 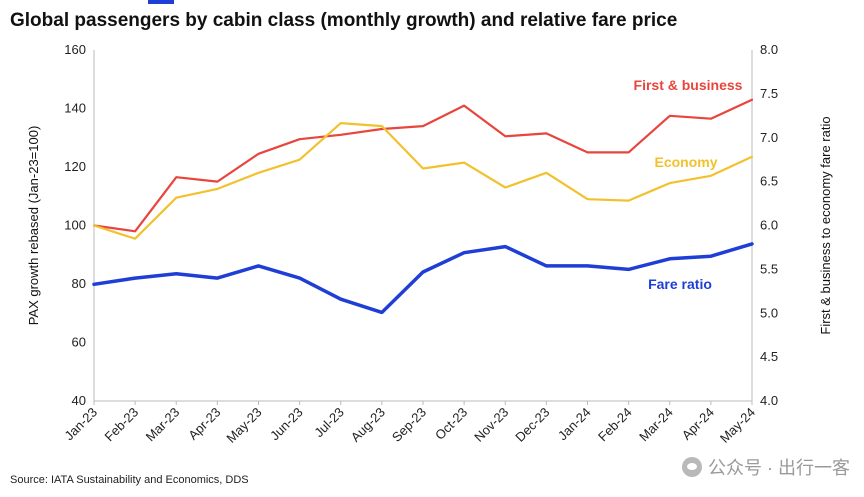 What do you see at coordinates (79, 342) in the screenshot?
I see `y-tick-label: 60` at bounding box center [79, 342].